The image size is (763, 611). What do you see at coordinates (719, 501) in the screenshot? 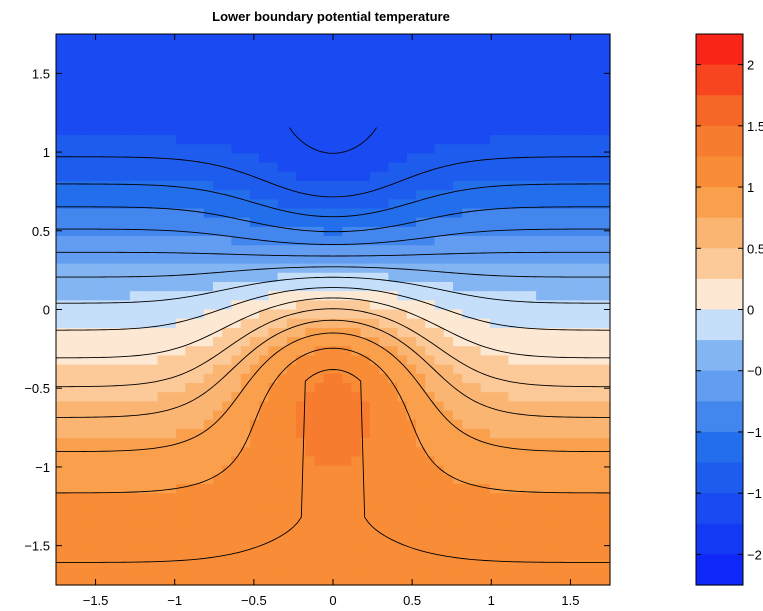
I see `colorbar-cell` at bounding box center [719, 501].